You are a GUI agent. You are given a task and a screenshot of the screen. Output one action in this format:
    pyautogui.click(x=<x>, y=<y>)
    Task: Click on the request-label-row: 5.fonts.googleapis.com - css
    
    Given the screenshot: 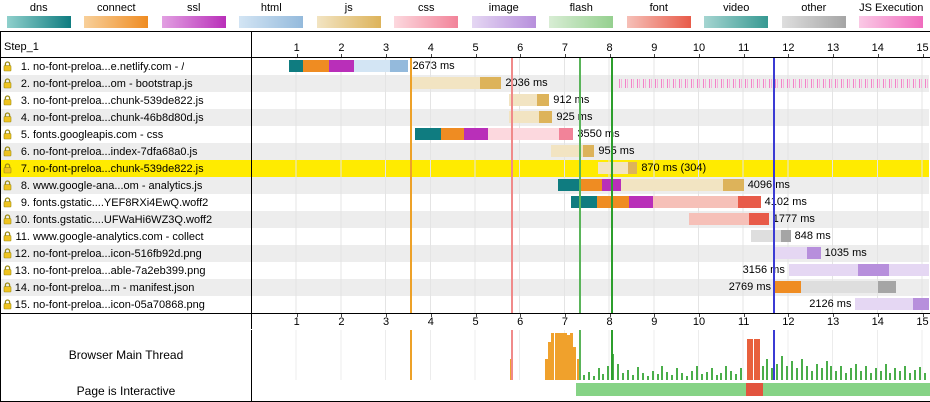 What is the action you would take?
    pyautogui.click(x=126, y=134)
    